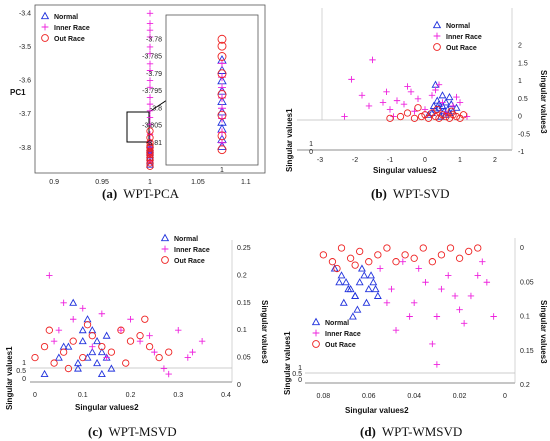  What do you see at coordinates (151, 193) in the screenshot?
I see `caption-a-text: WPT-PCA` at bounding box center [151, 193].